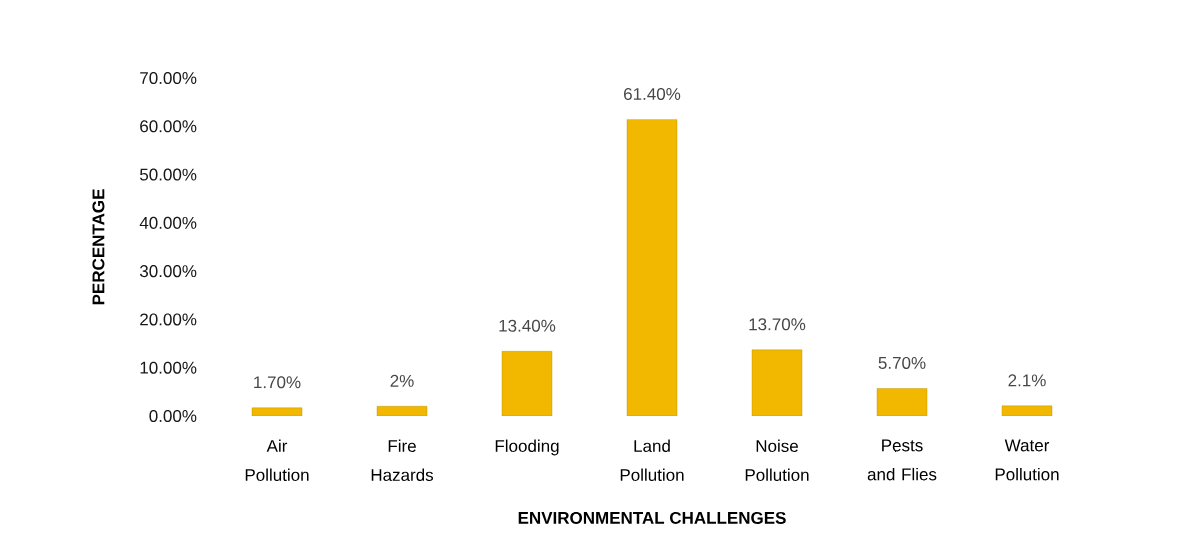  What do you see at coordinates (168, 222) in the screenshot?
I see `y-tick-label: 40.00%` at bounding box center [168, 222].